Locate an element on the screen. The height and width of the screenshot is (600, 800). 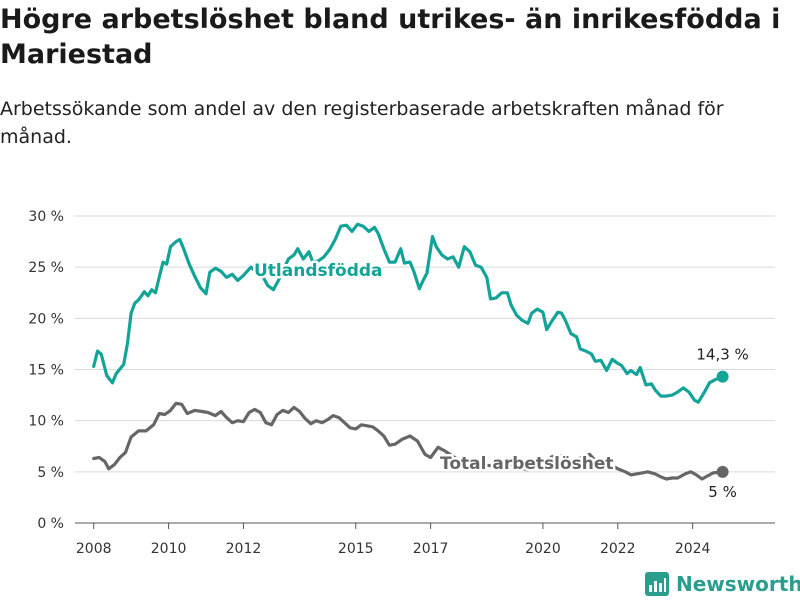
y-tick-label: 15 % is located at coordinates (46, 371).